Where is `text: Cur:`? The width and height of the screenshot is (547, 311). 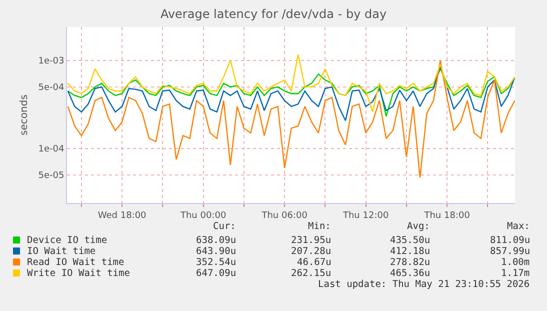
text: Cur: is located at coordinates (224, 226).